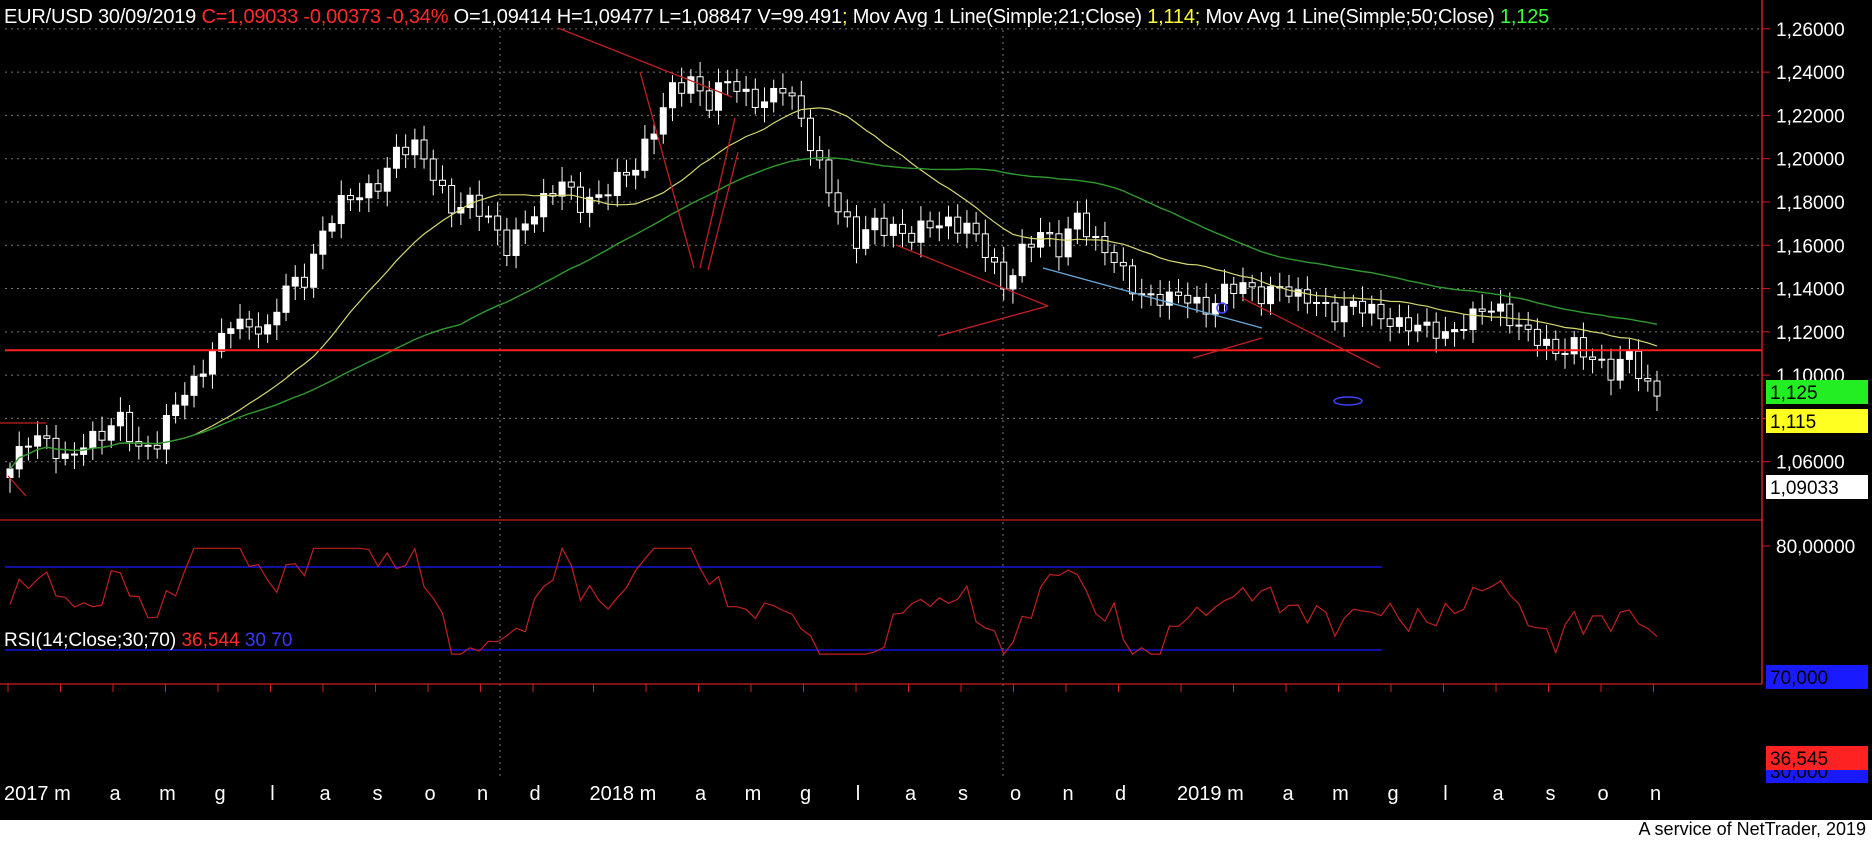  Describe the element at coordinates (1810, 333) in the screenshot. I see `y-tick-label: 1,12000` at that location.